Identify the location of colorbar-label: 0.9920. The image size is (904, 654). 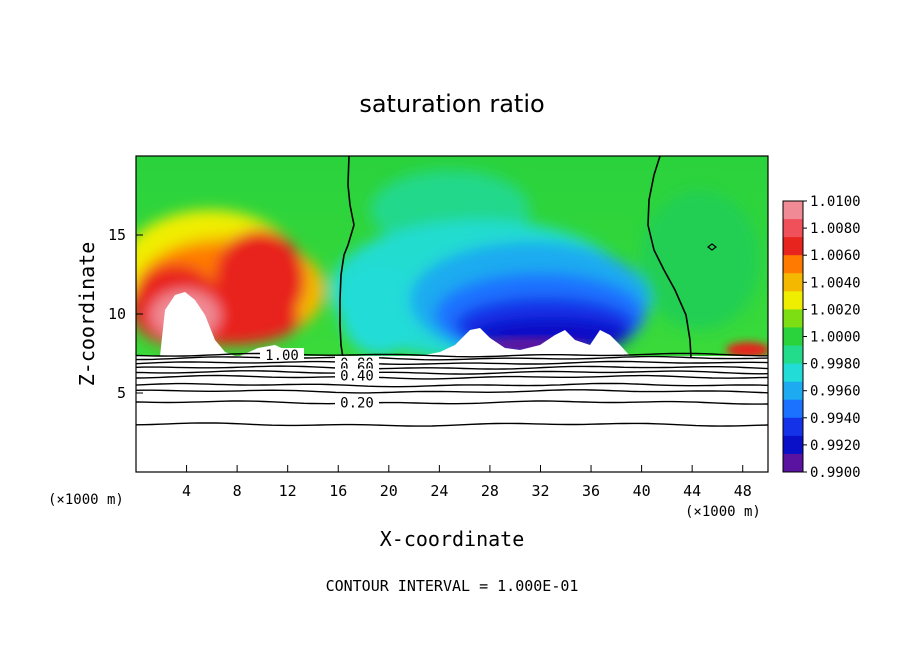
(835, 446).